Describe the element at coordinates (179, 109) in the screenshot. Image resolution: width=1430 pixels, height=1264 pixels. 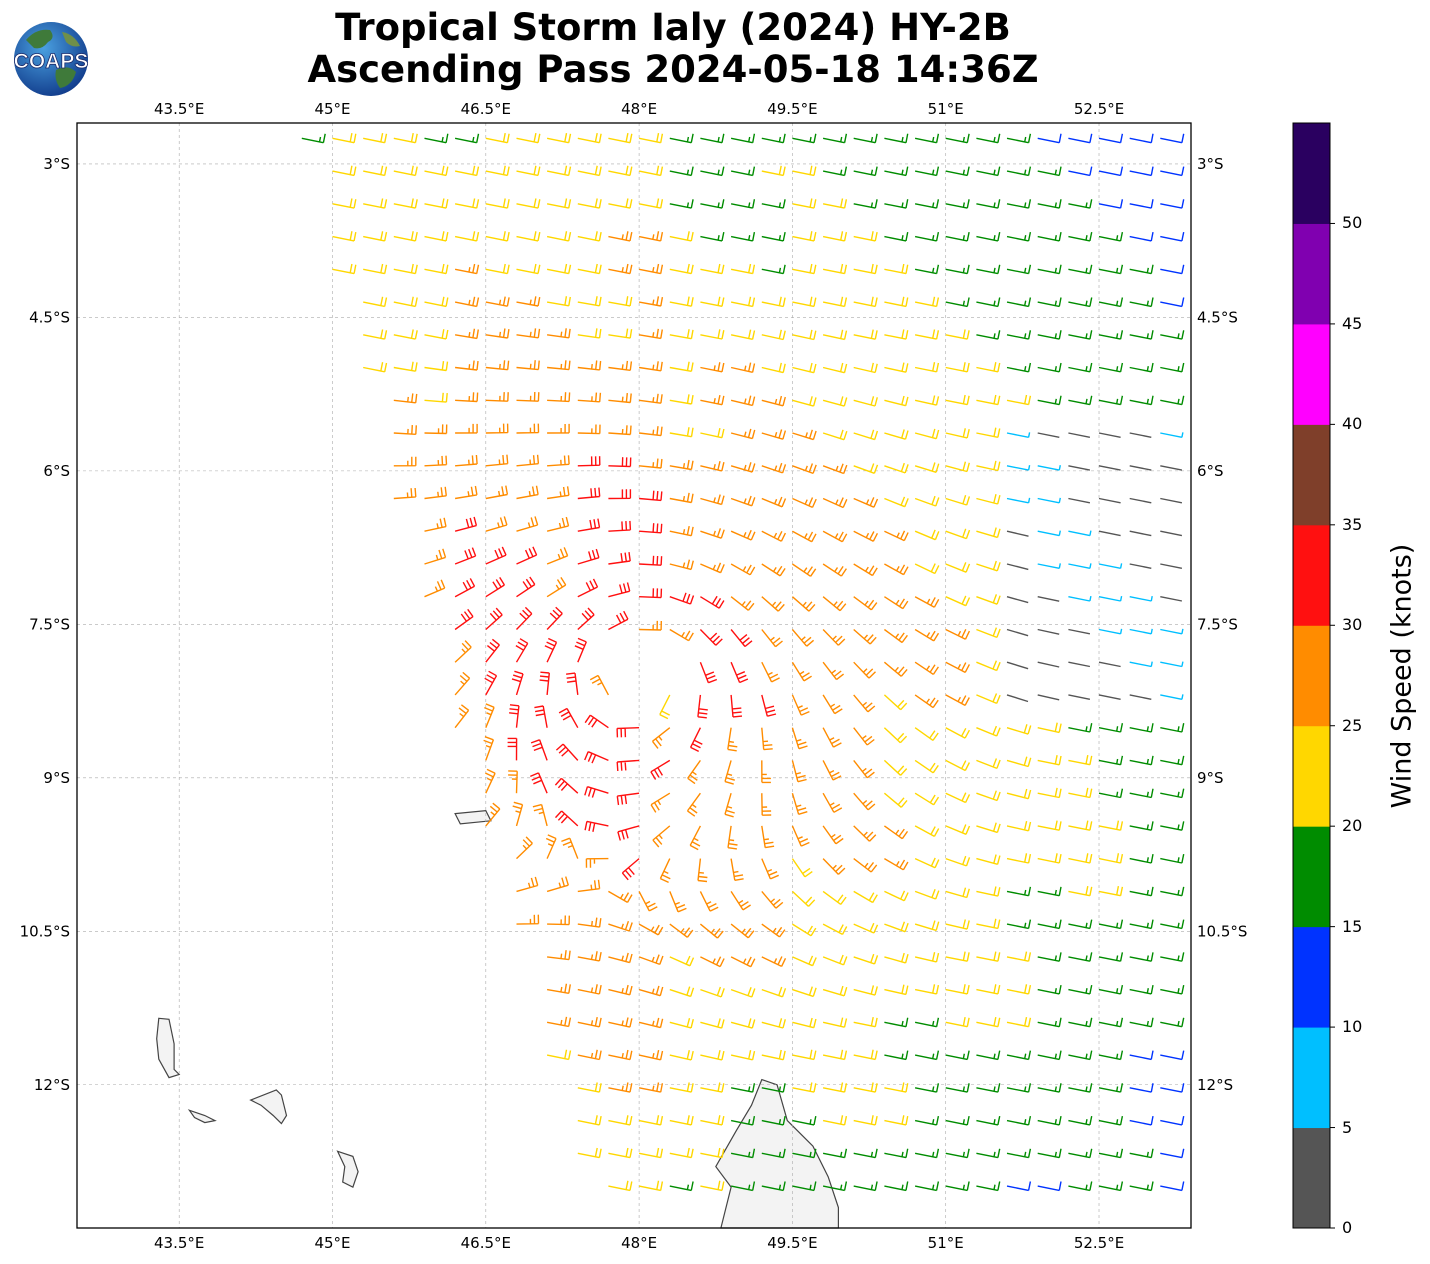
I see `lon-tick-label: 43.5°E` at that location.